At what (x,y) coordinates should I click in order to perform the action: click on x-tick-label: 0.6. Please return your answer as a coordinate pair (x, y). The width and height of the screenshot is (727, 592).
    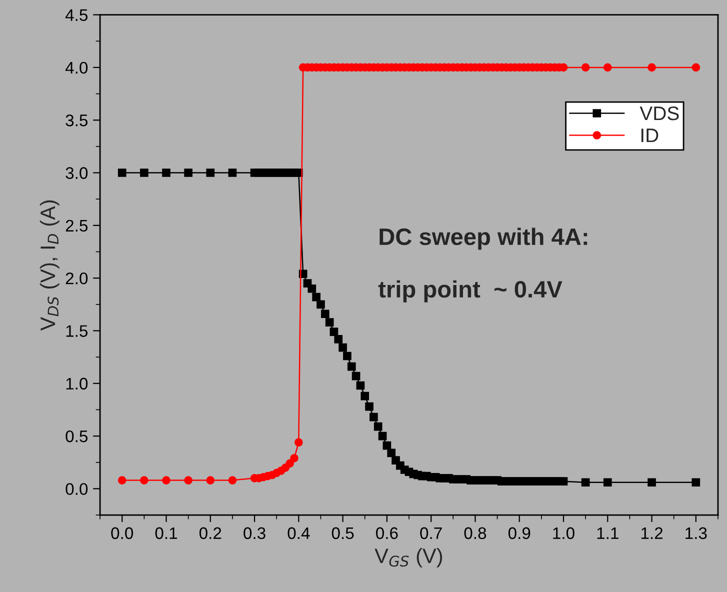
    Looking at the image, I should click on (387, 533).